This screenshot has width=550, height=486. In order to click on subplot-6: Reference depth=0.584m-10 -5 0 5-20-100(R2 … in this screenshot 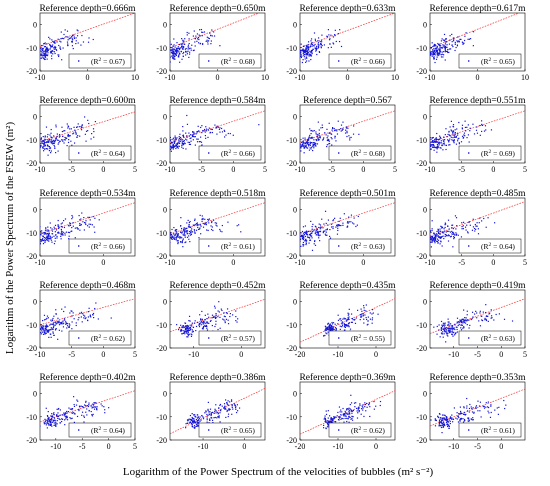, I will do `click(211, 134)`.